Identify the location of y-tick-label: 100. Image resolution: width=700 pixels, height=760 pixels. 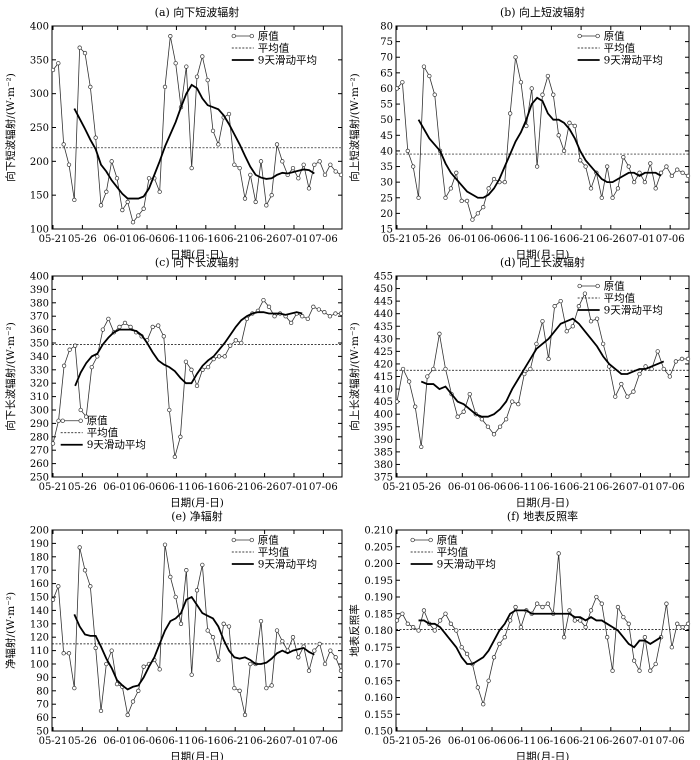
(39, 665).